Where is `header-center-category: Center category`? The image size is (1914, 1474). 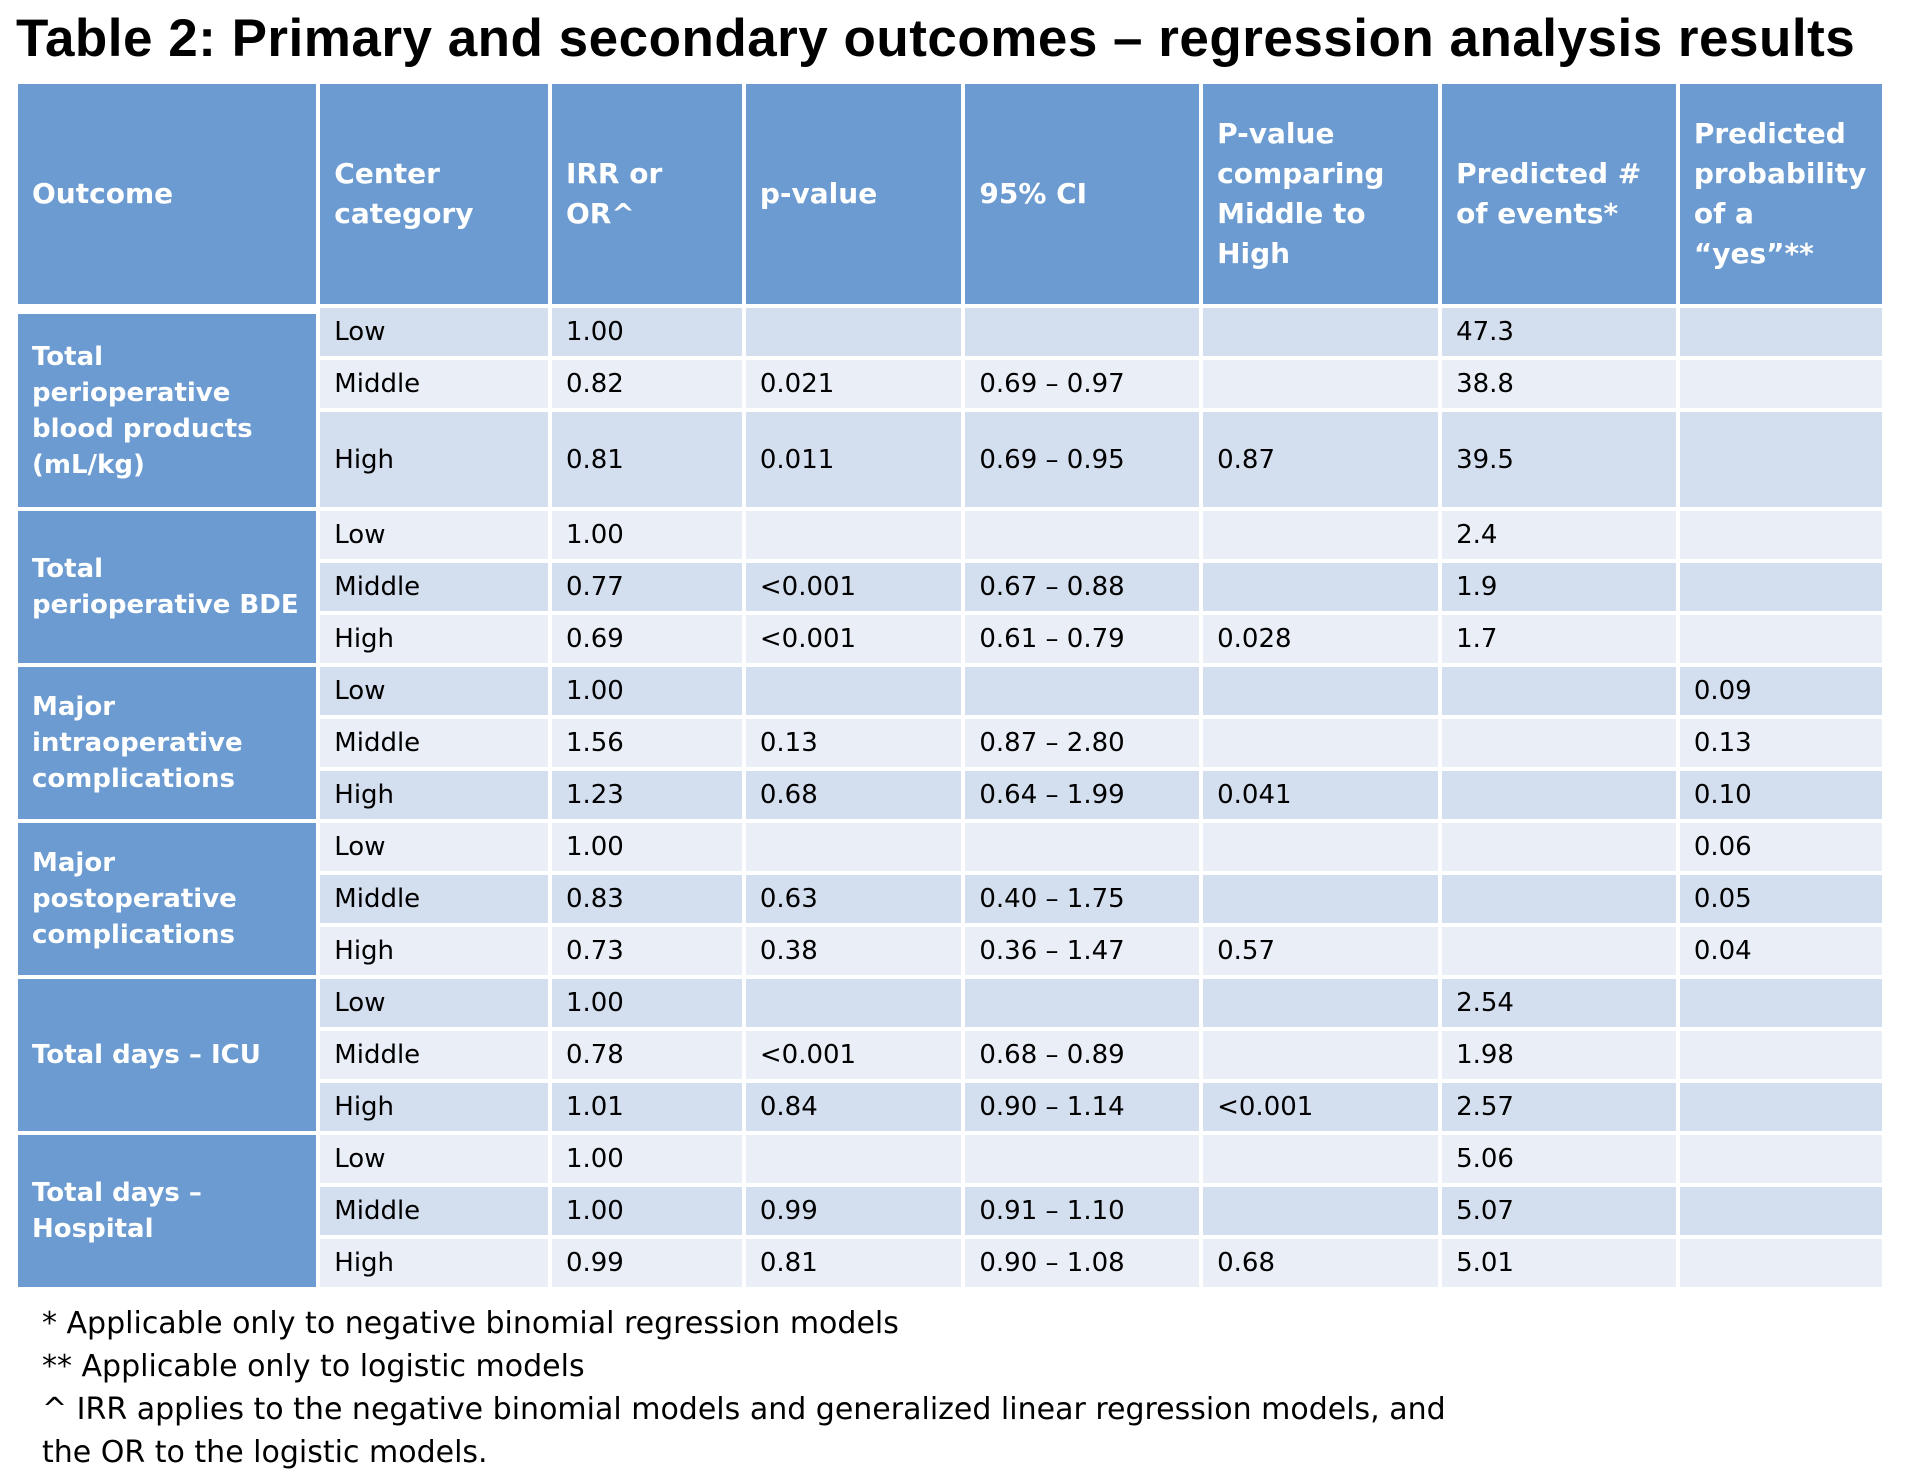 header-center-category: Center category is located at coordinates (434, 194).